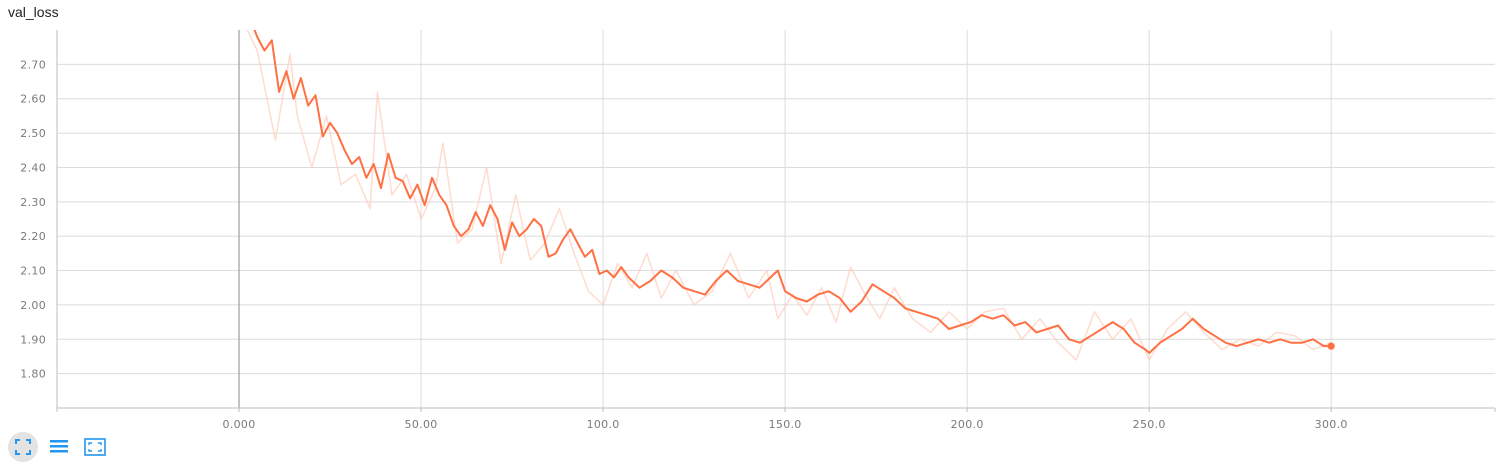 Image resolution: width=1511 pixels, height=471 pixels. What do you see at coordinates (33, 305) in the screenshot?
I see `y-tick-label: 2.00` at bounding box center [33, 305].